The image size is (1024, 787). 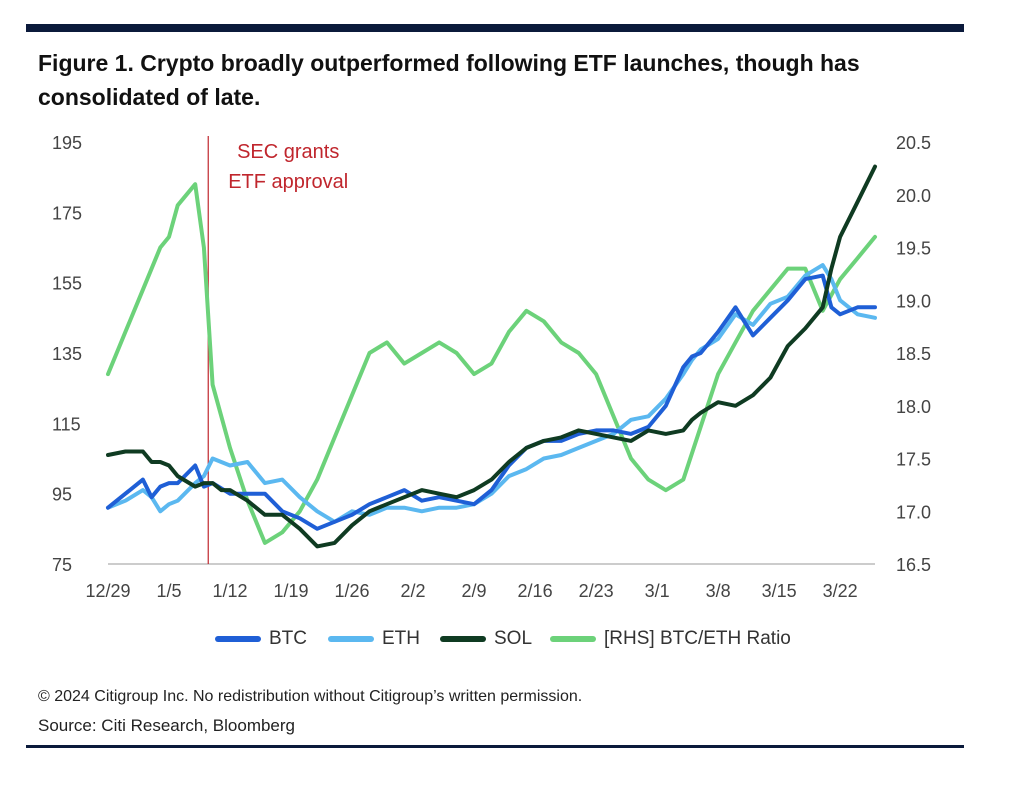 I want to click on right-tick-label: 20.0, so click(x=913, y=196).